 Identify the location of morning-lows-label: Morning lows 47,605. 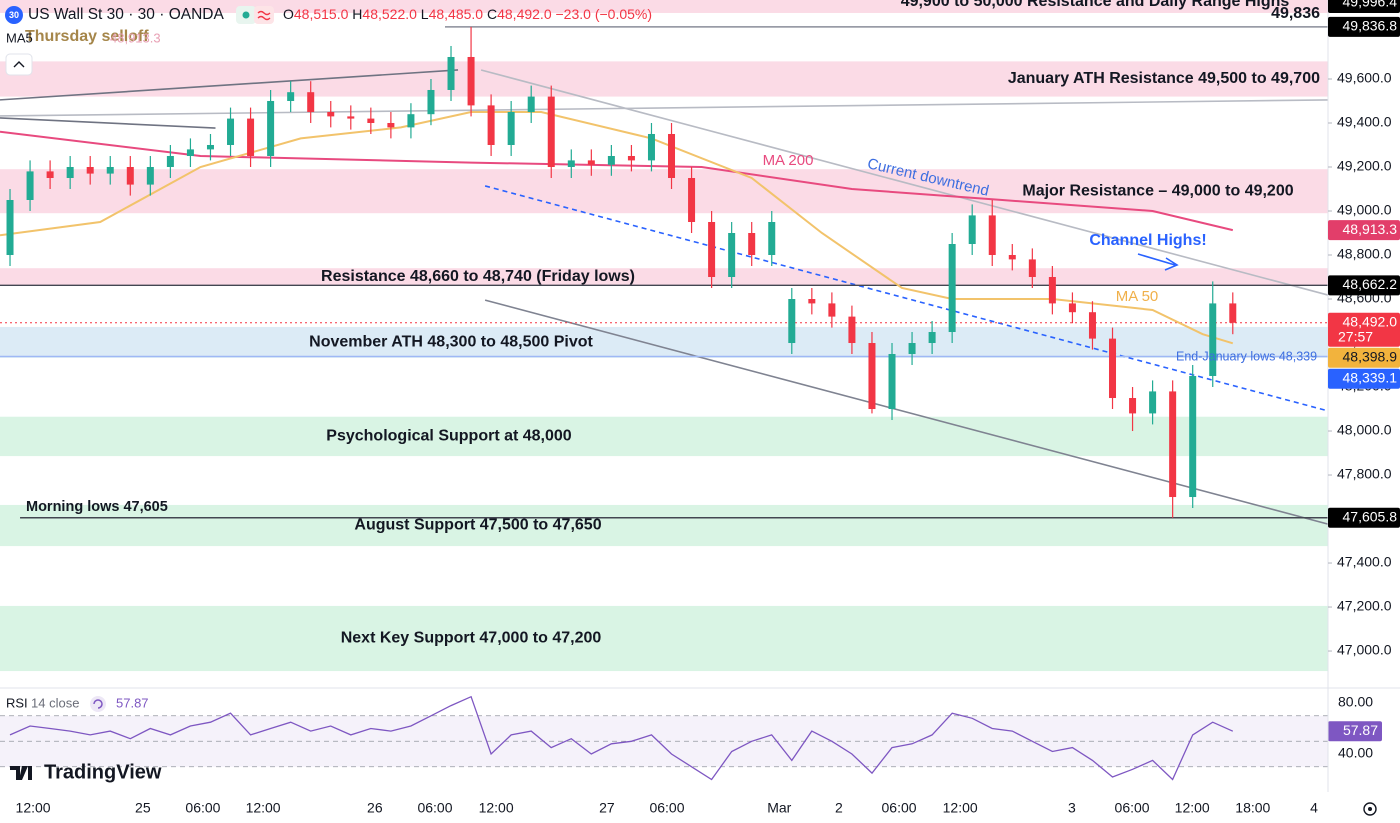
(97, 507).